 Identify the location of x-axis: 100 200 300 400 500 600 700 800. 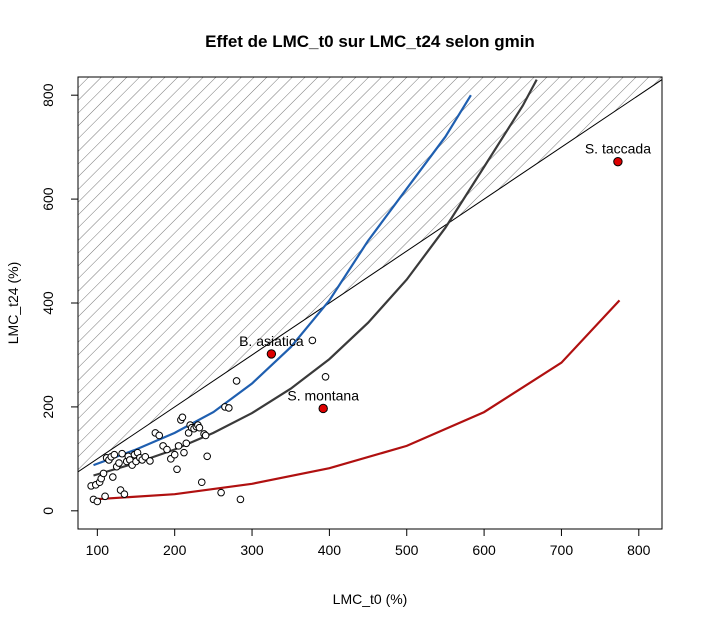
(368, 543).